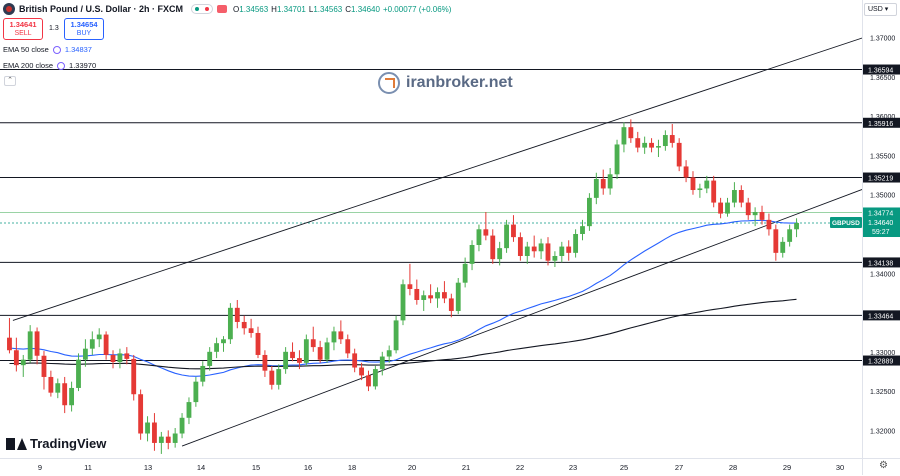  Describe the element at coordinates (201, 467) in the screenshot. I see `time-tick-label: 14` at that location.